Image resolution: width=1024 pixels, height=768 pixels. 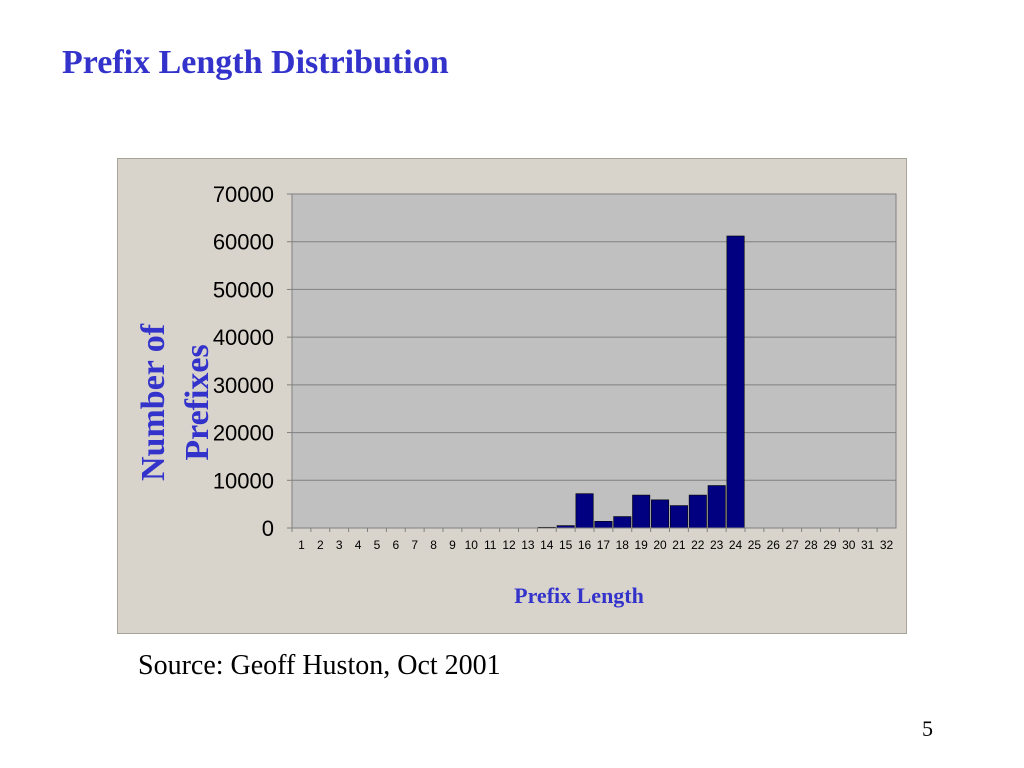 I want to click on x-tick-label: 14, so click(x=547, y=545).